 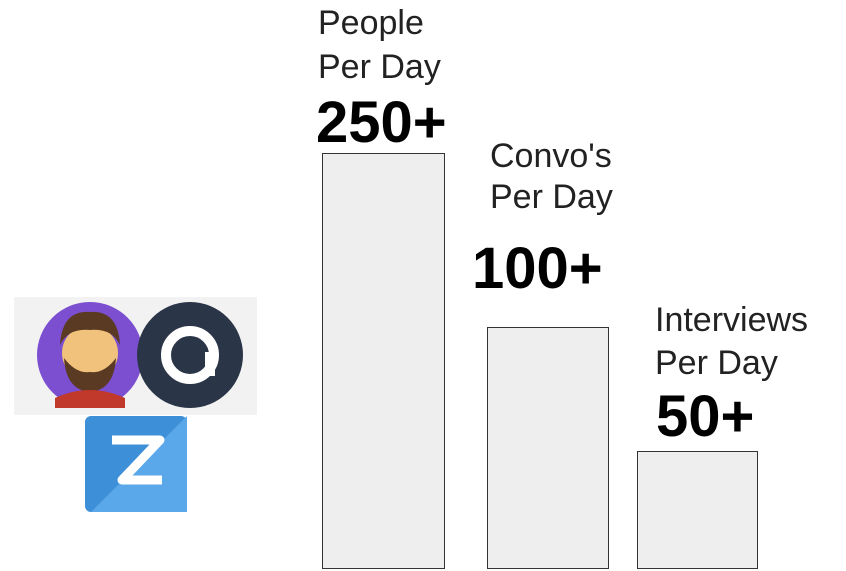 What do you see at coordinates (732, 320) in the screenshot?
I see `stat-label: Interviews` at bounding box center [732, 320].